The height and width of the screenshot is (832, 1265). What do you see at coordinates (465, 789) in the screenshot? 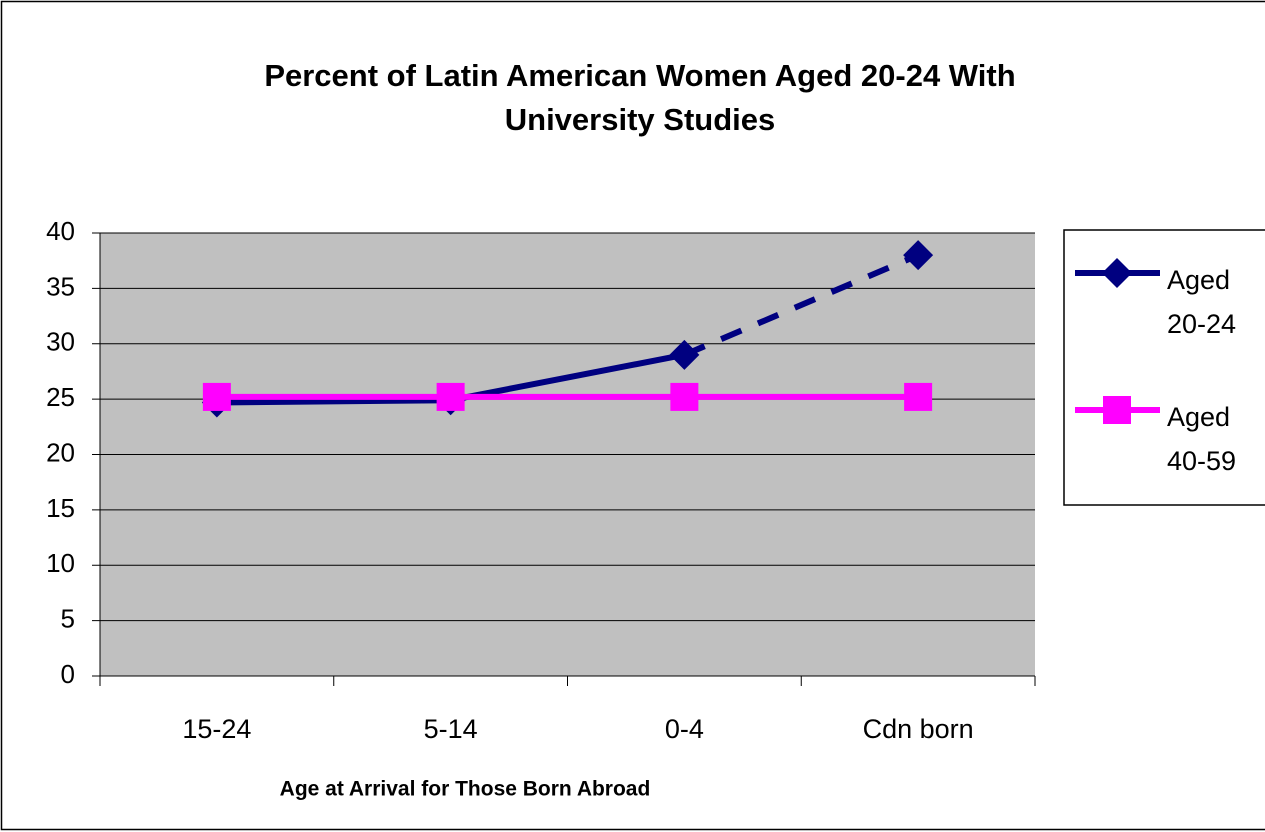
I see `x-axis-label: Age at Arrival for Those Born Abroad` at bounding box center [465, 789].